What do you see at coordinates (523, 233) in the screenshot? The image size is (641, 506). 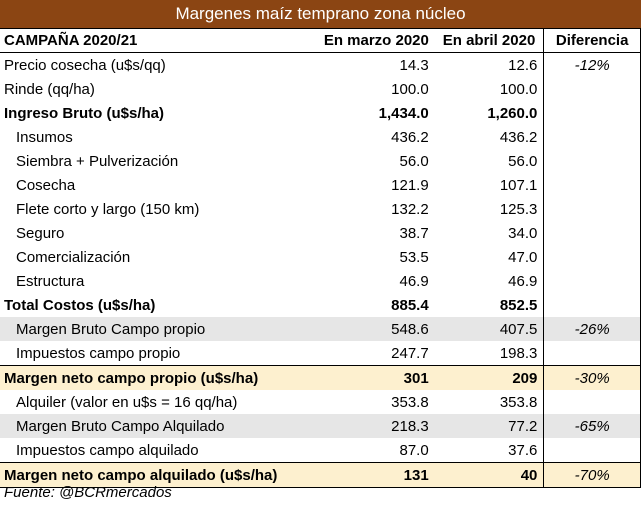 I see `row-value-april: 34.0` at bounding box center [523, 233].